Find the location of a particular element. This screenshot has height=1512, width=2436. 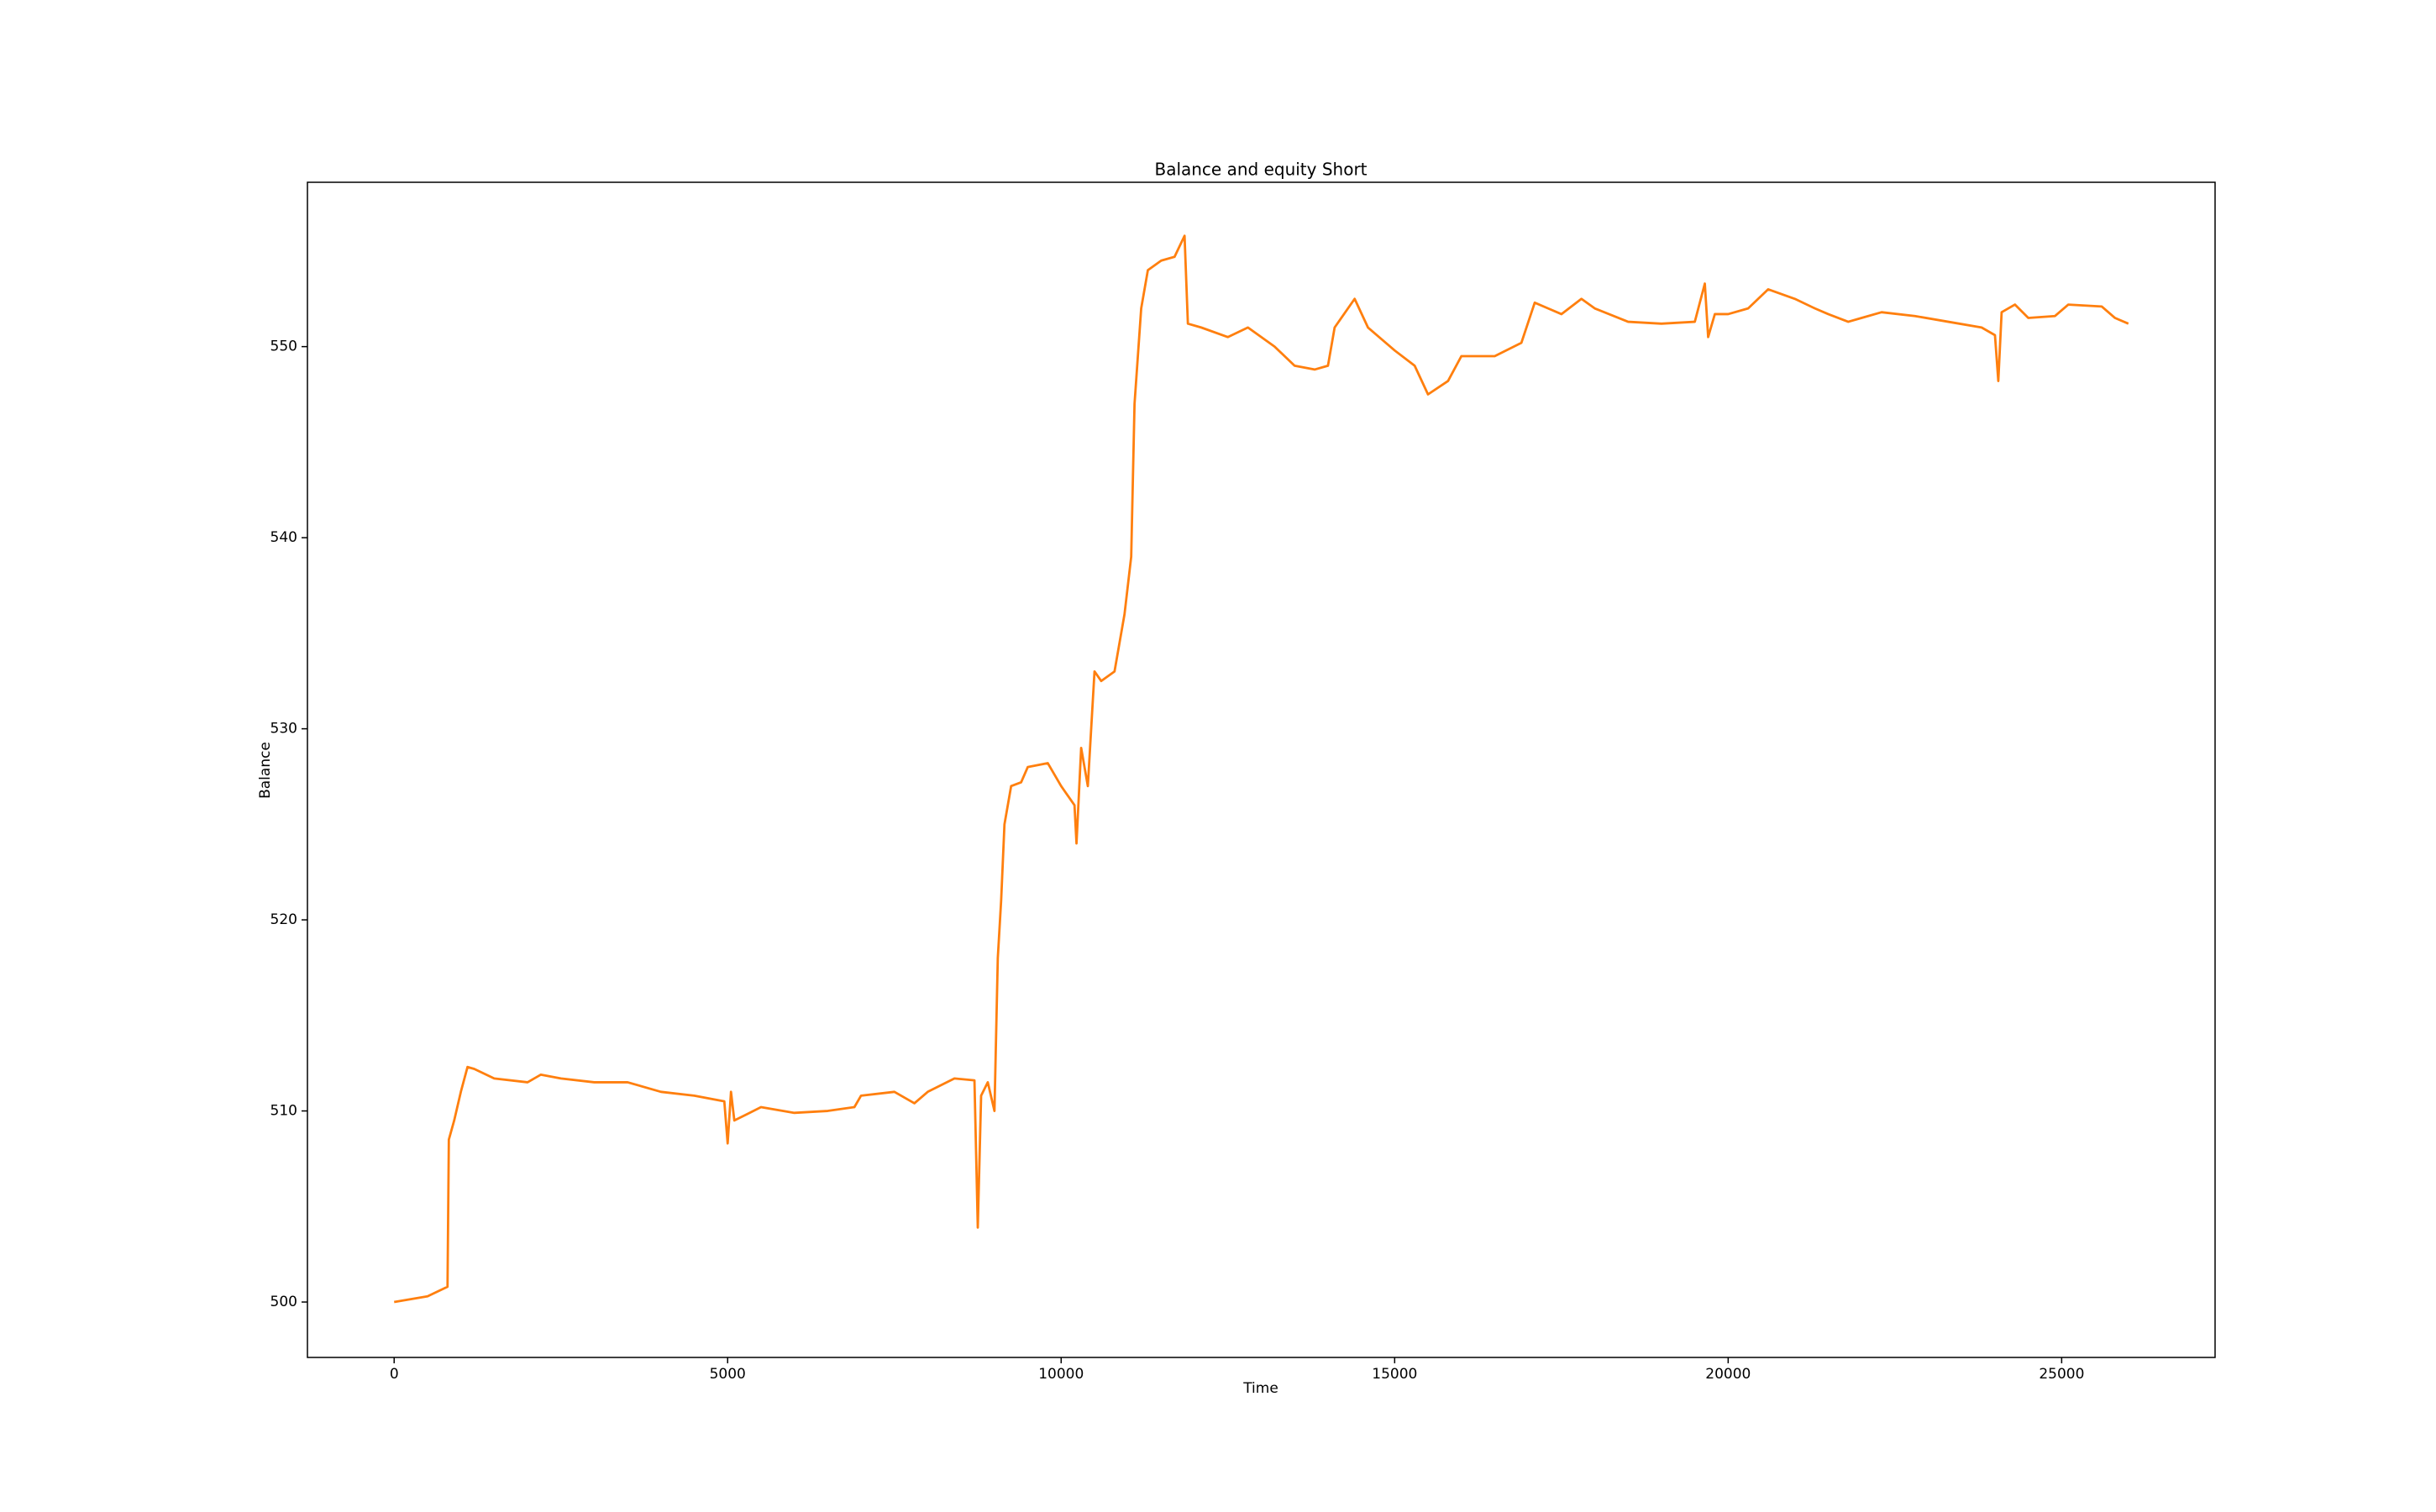

x-tick-label: 0 is located at coordinates (394, 1374).